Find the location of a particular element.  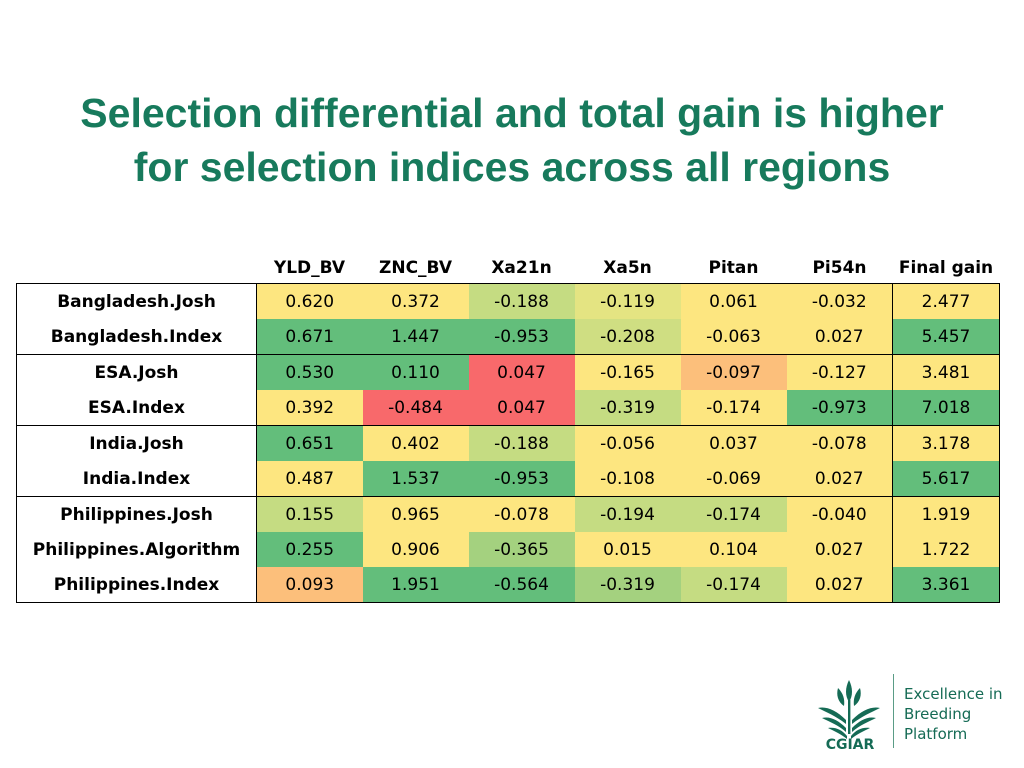

row-label: ESA.Index is located at coordinates (136, 408).